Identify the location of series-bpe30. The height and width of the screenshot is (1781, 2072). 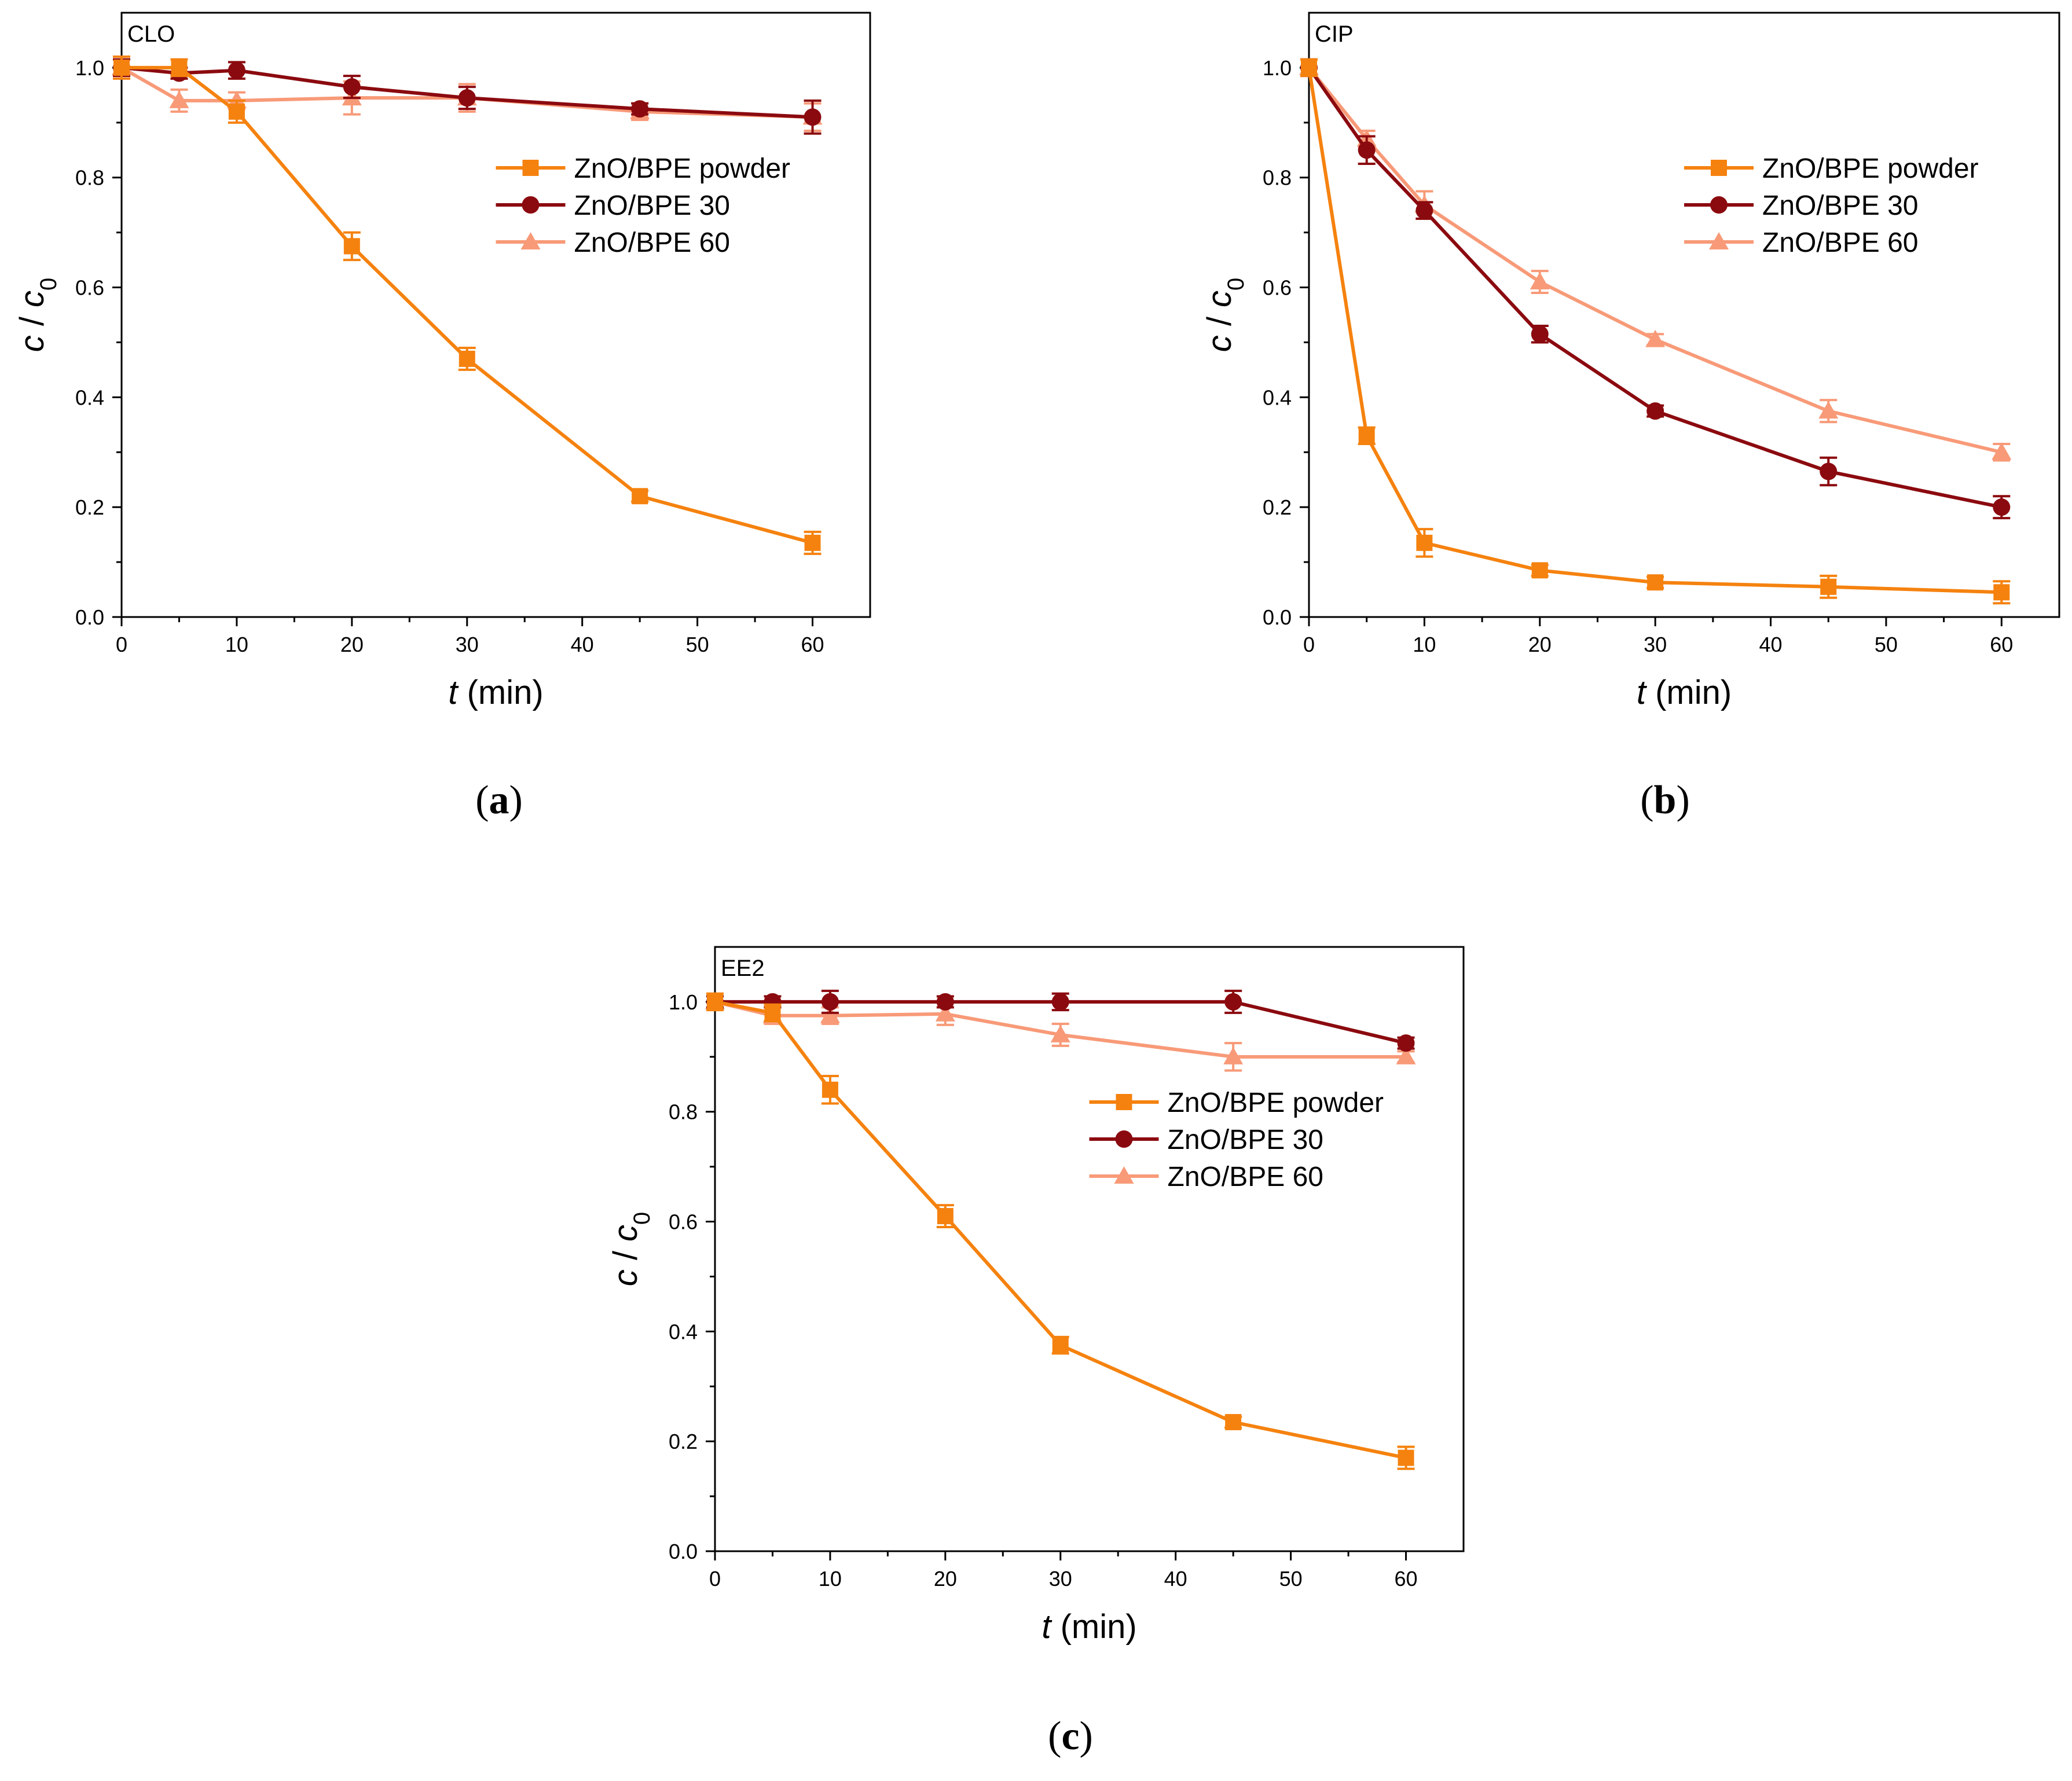
(1655, 289).